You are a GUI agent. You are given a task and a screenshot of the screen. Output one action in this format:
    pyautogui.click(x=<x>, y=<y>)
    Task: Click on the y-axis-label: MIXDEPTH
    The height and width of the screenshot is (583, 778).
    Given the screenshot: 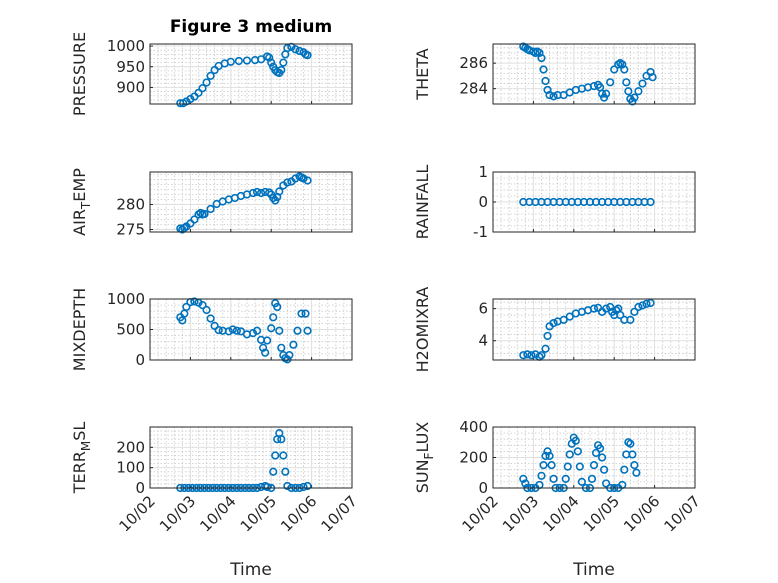 What is the action you would take?
    pyautogui.click(x=79, y=329)
    